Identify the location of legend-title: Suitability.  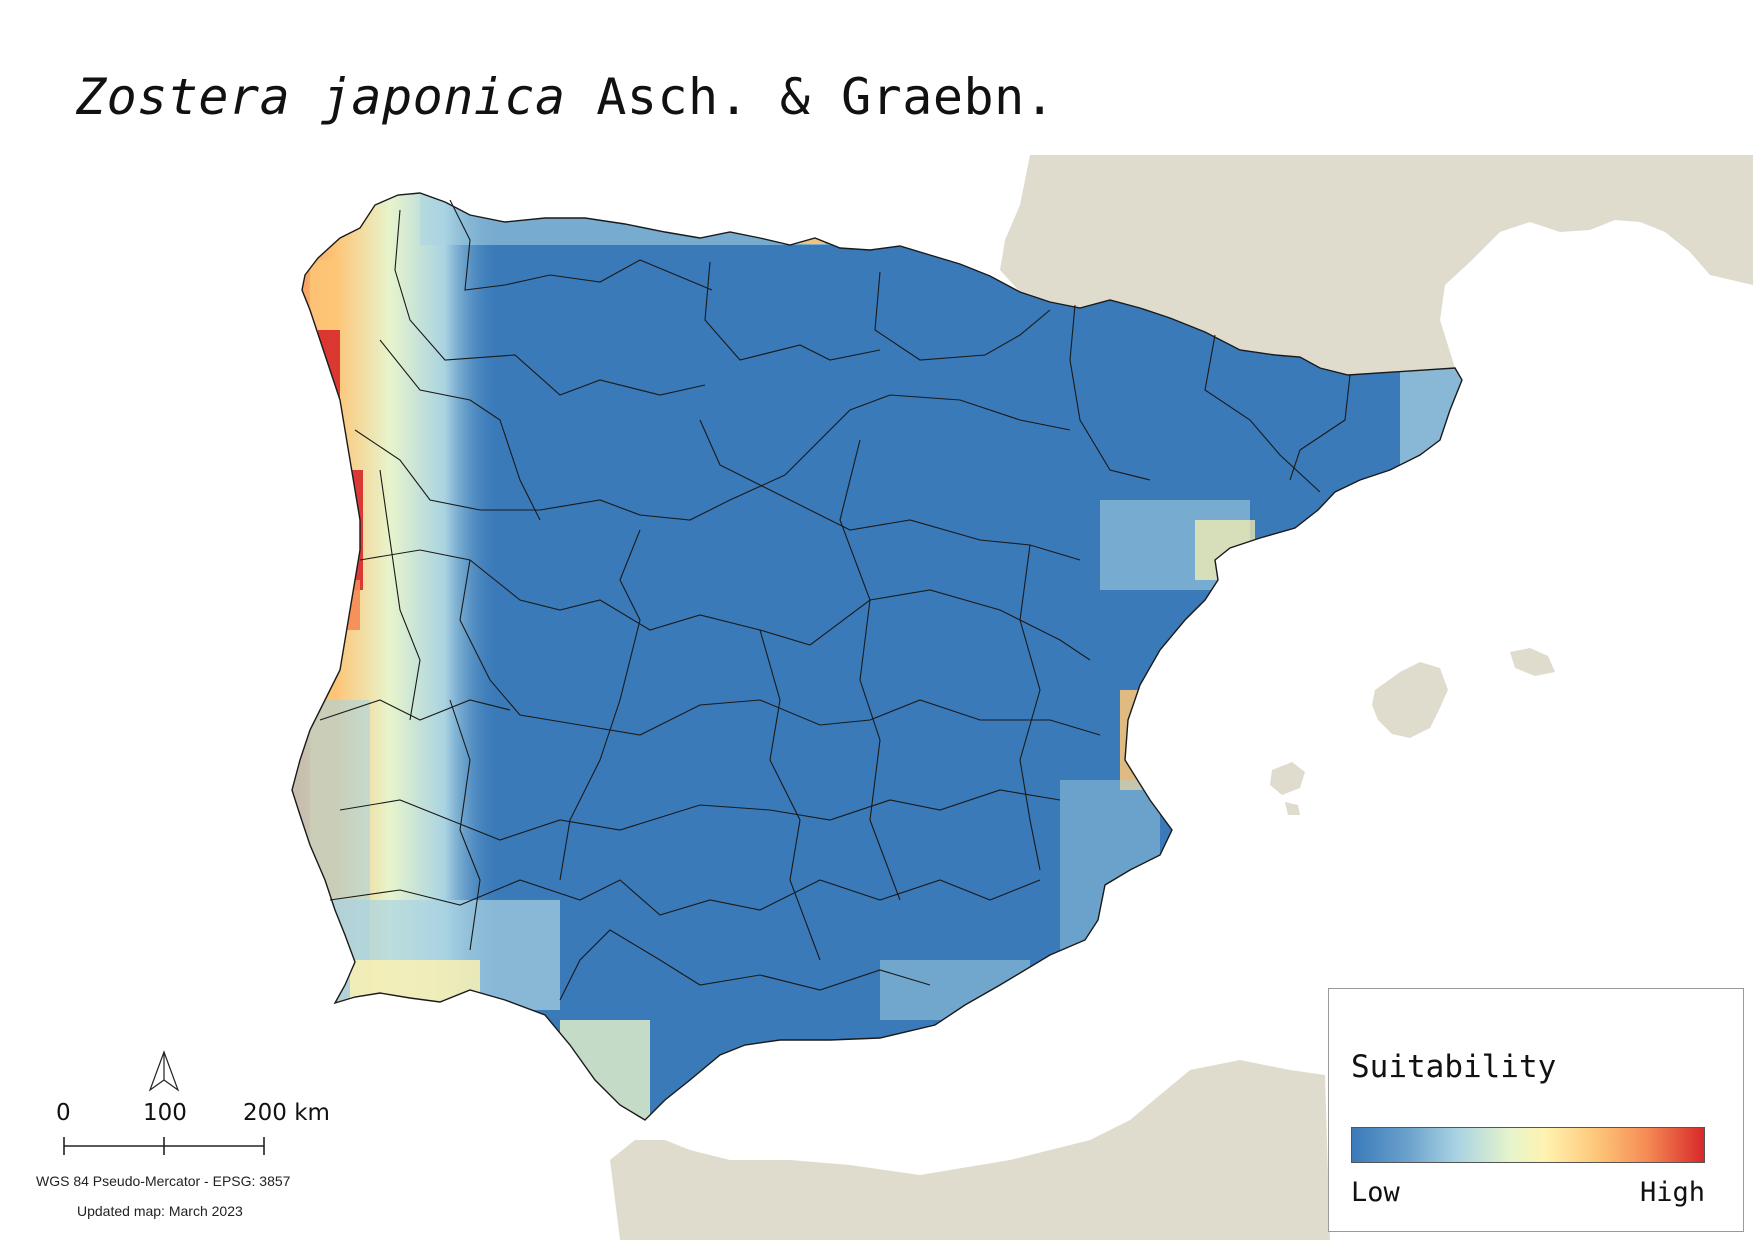
(1454, 1067).